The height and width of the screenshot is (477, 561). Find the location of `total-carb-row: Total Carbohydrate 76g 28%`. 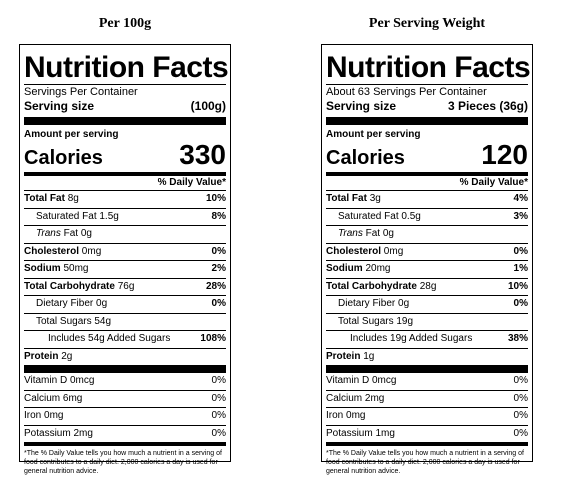

total-carb-row: Total Carbohydrate 76g 28% is located at coordinates (125, 286).